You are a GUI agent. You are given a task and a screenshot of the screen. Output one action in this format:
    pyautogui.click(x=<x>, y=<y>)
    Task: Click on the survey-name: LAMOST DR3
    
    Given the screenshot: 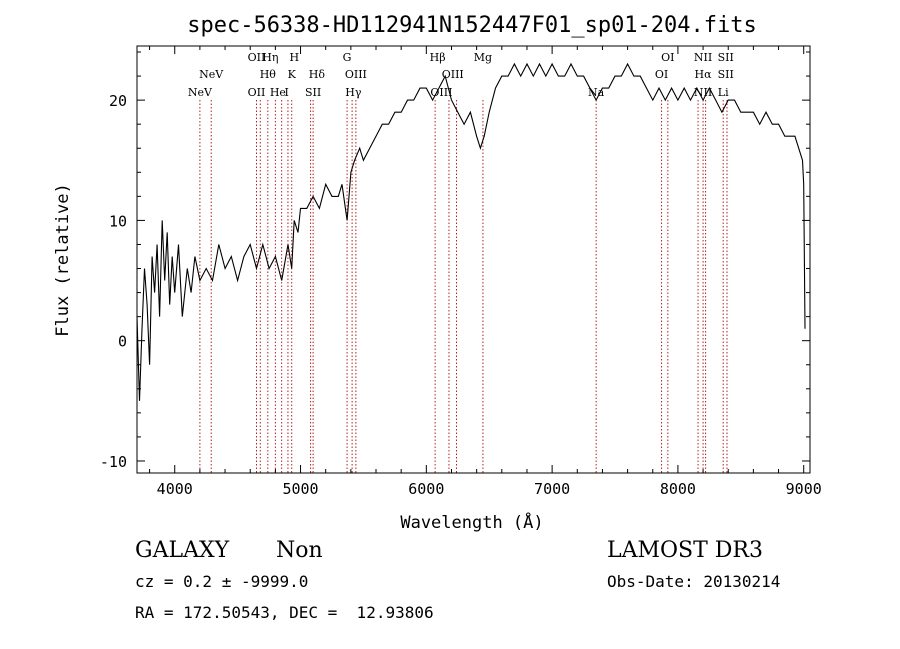 What is the action you would take?
    pyautogui.click(x=685, y=550)
    